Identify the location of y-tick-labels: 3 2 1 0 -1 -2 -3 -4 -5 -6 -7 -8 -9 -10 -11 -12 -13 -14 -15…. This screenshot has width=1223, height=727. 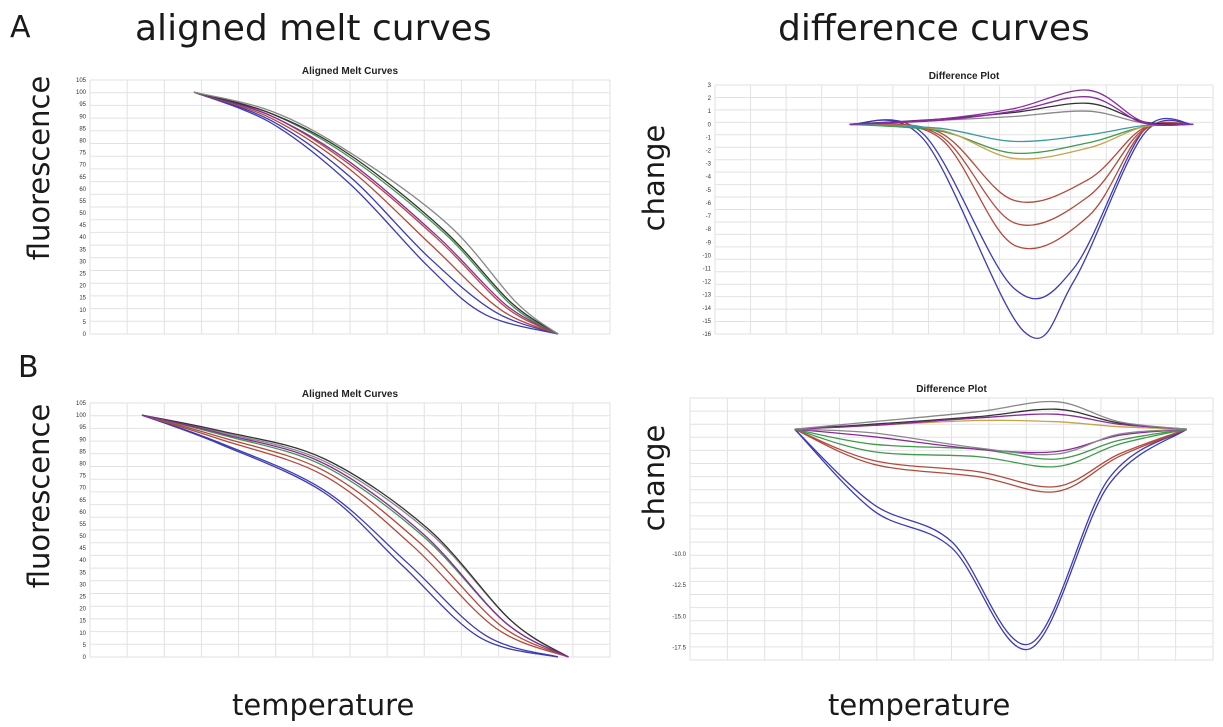
(706, 210).